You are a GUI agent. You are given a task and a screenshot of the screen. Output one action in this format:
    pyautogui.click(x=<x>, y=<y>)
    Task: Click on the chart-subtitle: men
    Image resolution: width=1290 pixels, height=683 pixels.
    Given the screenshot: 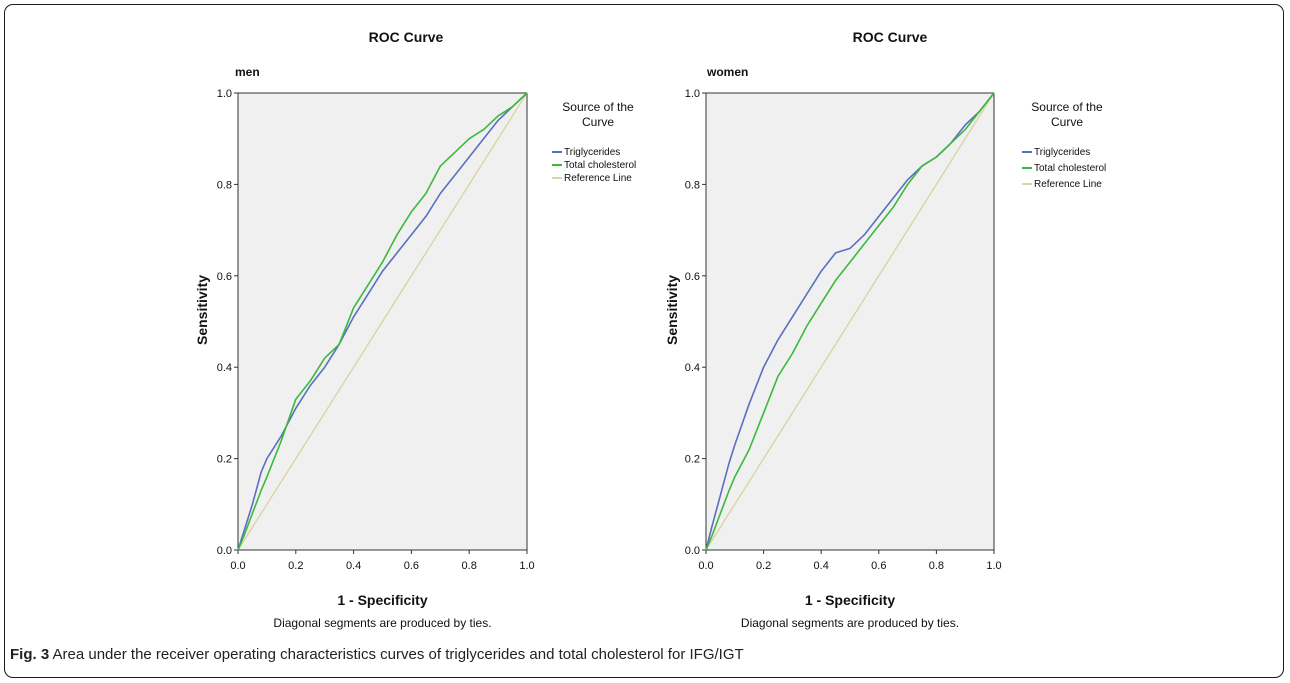 What is the action you would take?
    pyautogui.click(x=247, y=72)
    